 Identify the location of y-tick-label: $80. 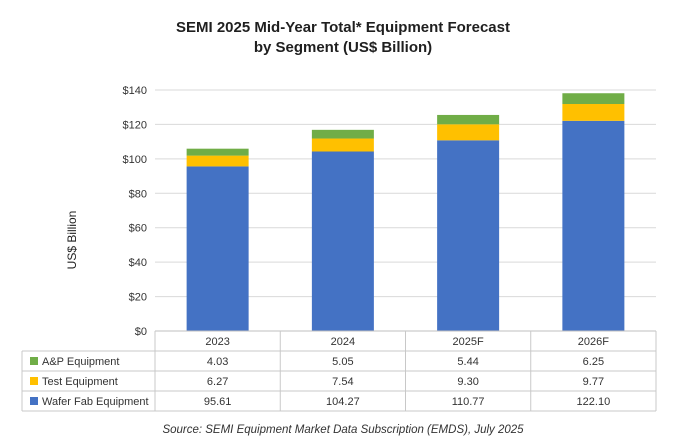
(138, 194).